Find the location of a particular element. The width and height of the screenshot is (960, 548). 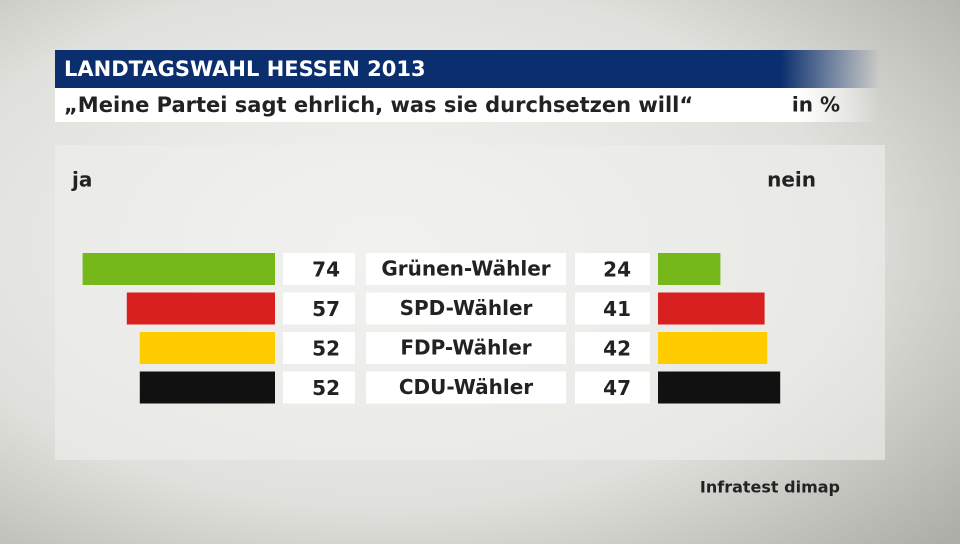

subtitle-bar is located at coordinates (467, 105).